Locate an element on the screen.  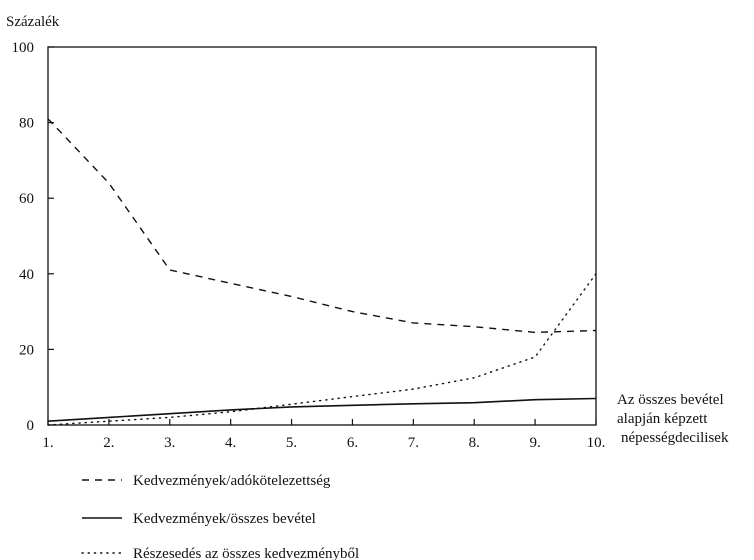
legend-label-3: Részesedés az összes kedvezményből is located at coordinates (246, 553).